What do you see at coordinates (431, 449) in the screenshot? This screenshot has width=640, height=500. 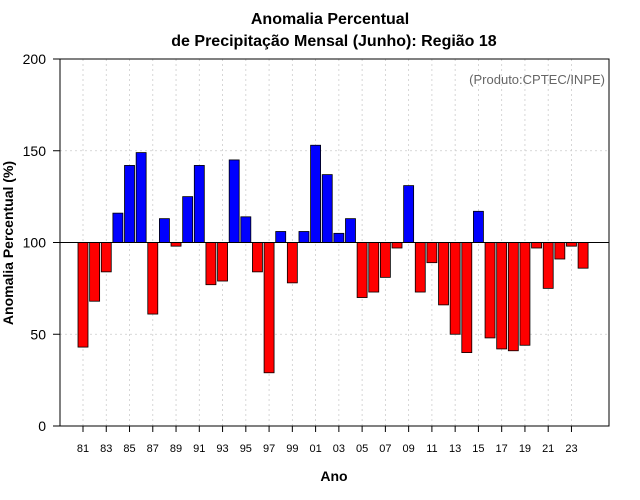 I see `x-tick-label: 11` at bounding box center [431, 449].